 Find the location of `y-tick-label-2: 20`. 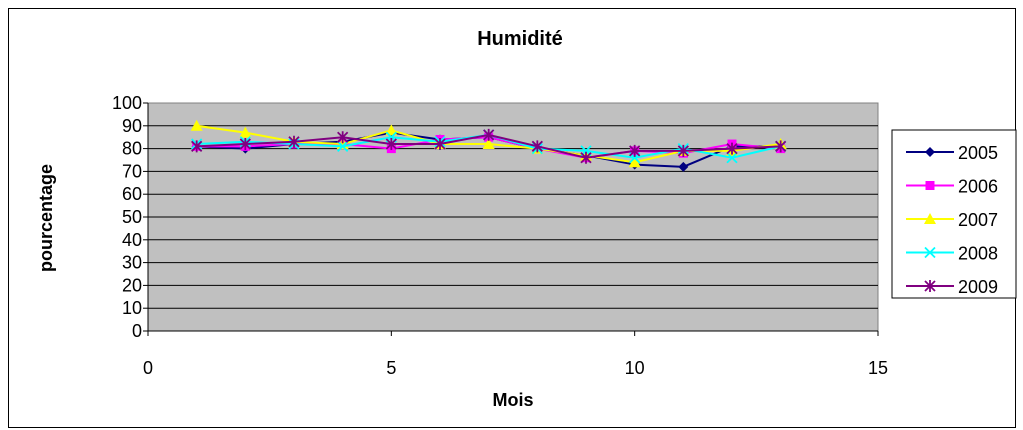

y-tick-label-2: 20 is located at coordinates (132, 285).